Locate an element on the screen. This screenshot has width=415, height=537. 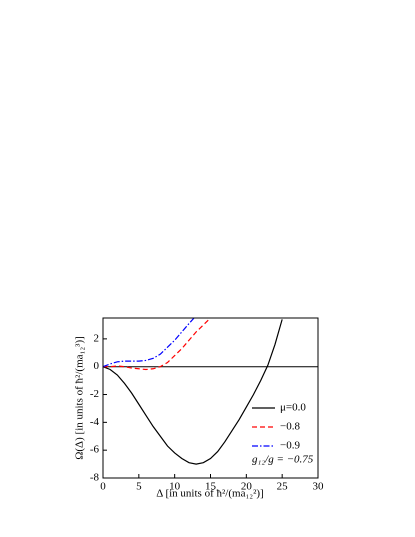
x-tick-label: 30 is located at coordinates (319, 487).